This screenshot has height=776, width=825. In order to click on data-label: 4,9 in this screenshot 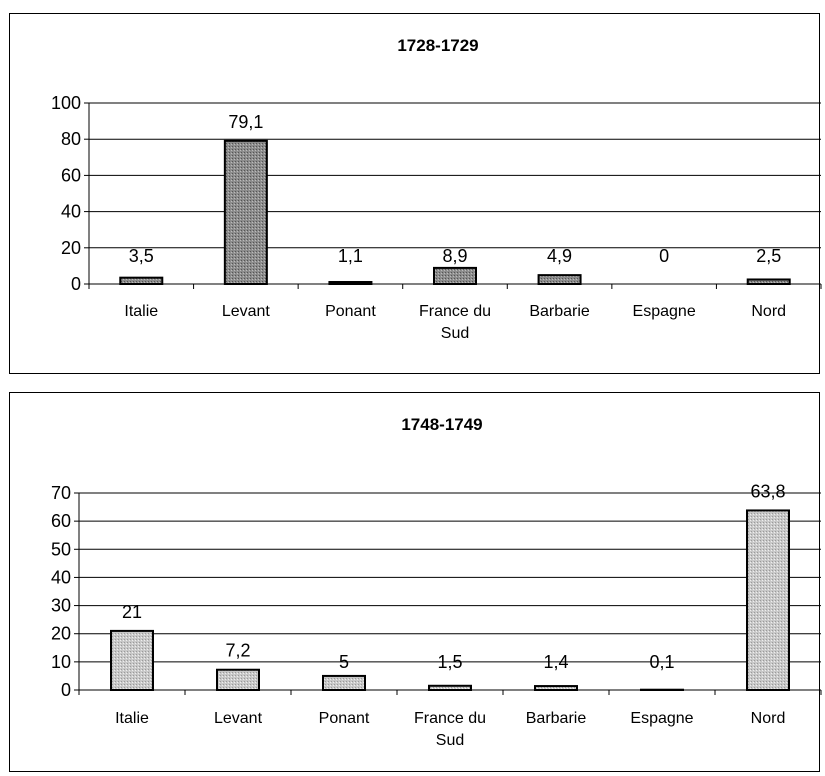, I will do `click(559, 256)`.